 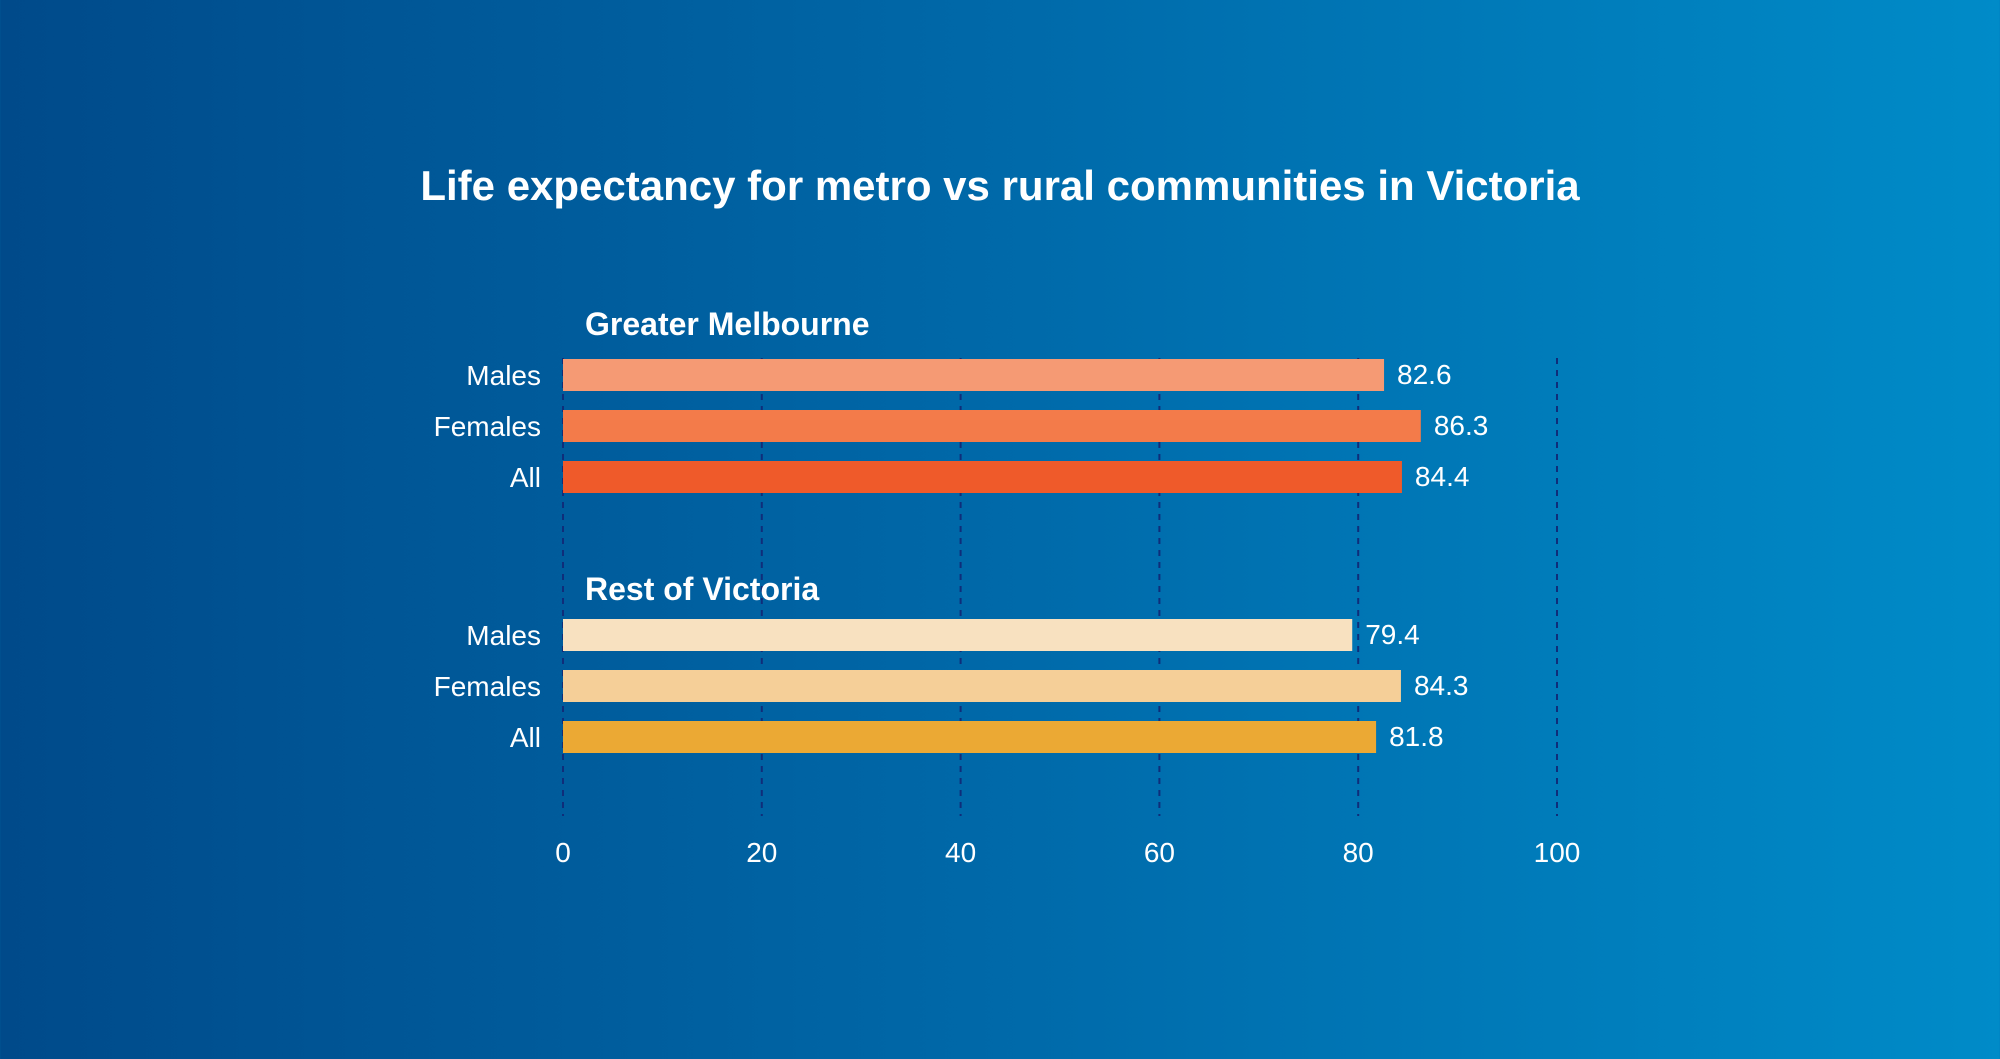 What do you see at coordinates (487, 686) in the screenshot?
I see `category-label-1-1: Females` at bounding box center [487, 686].